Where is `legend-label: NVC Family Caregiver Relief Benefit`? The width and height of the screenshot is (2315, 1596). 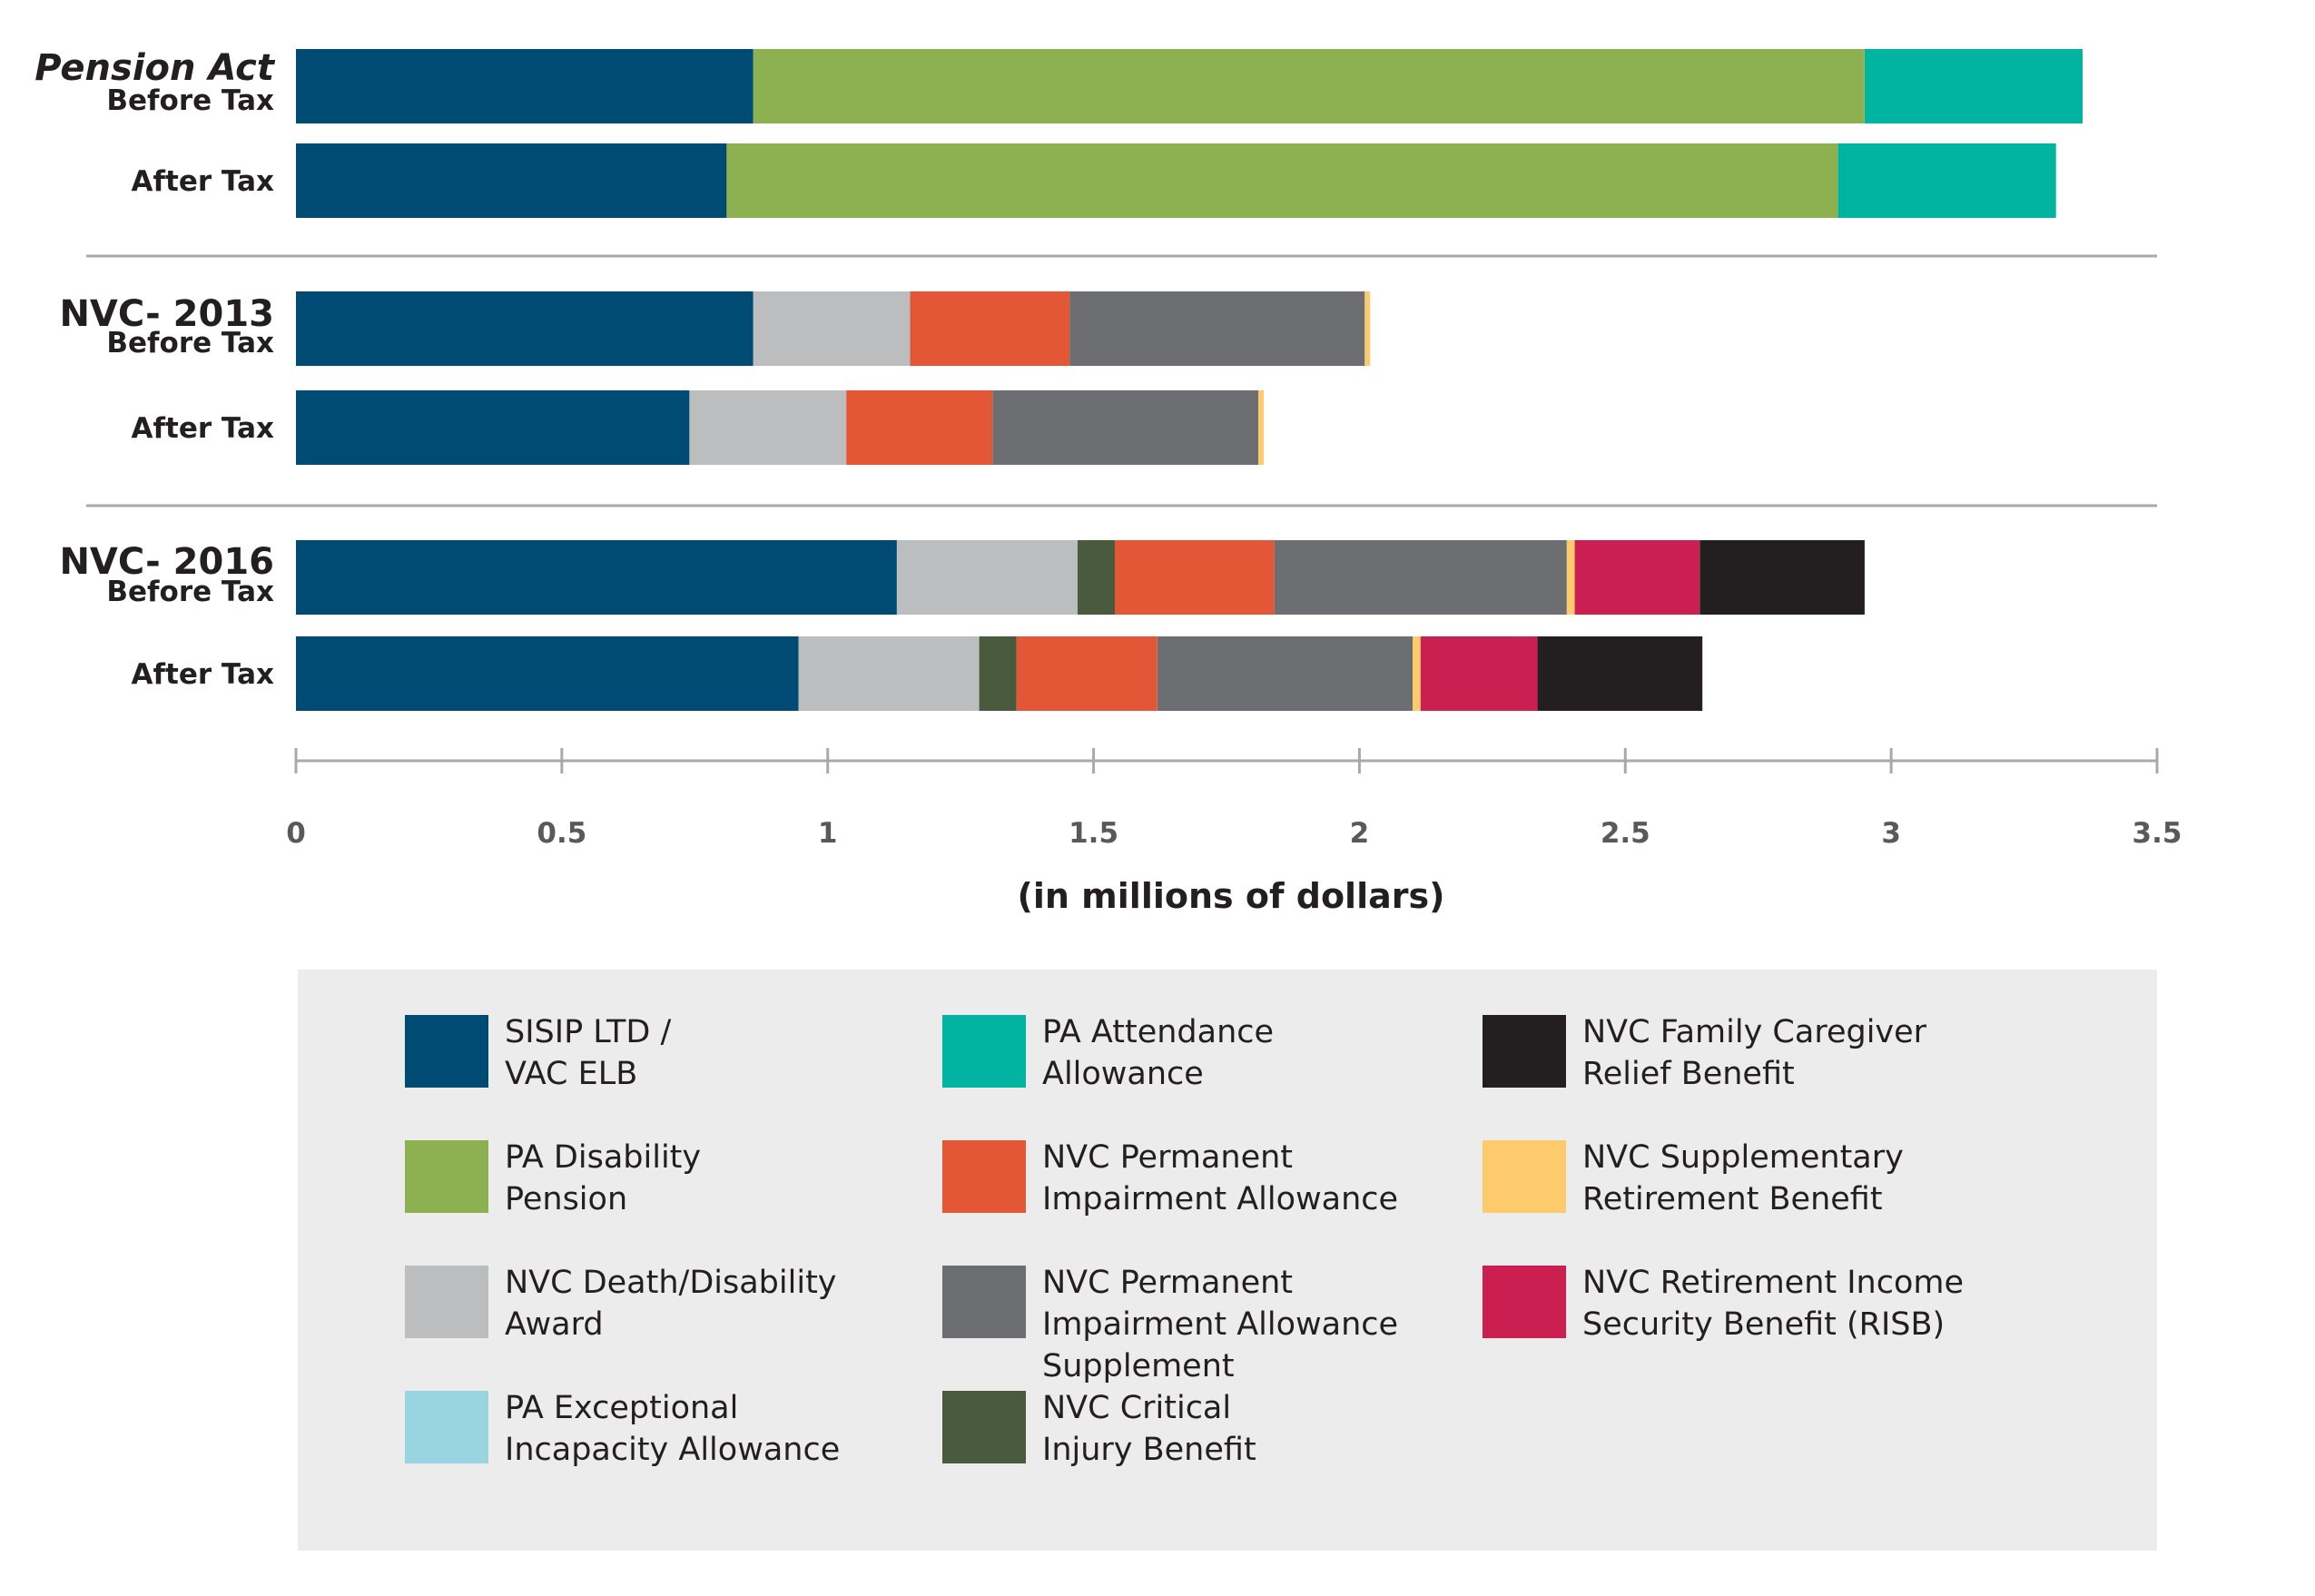 legend-label: NVC Family Caregiver Relief Benefit is located at coordinates (1795, 1053).